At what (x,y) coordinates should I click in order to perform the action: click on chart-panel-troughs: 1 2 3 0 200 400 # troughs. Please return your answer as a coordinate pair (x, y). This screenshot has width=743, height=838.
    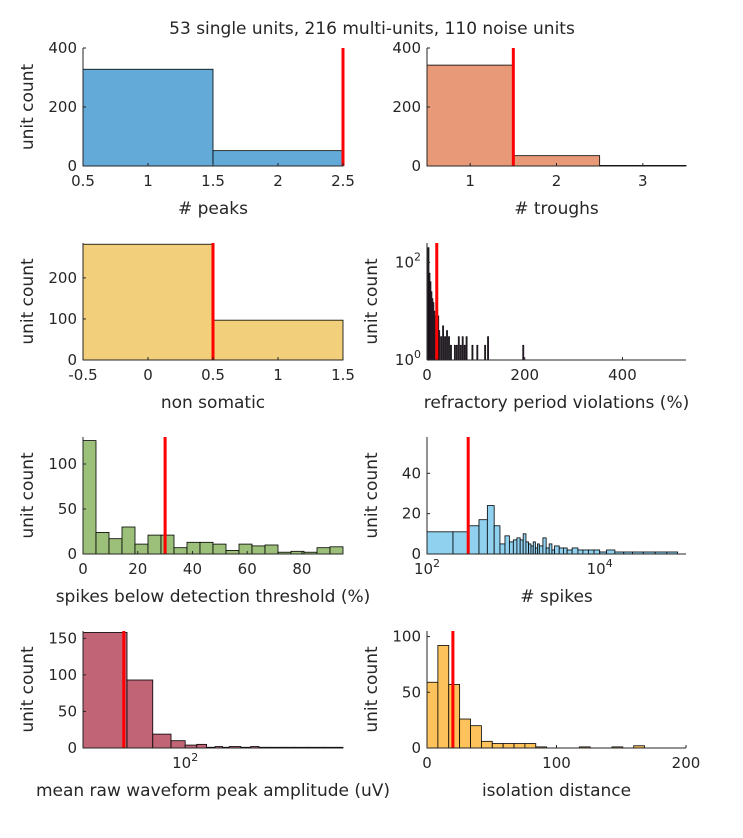
    Looking at the image, I should click on (539, 129).